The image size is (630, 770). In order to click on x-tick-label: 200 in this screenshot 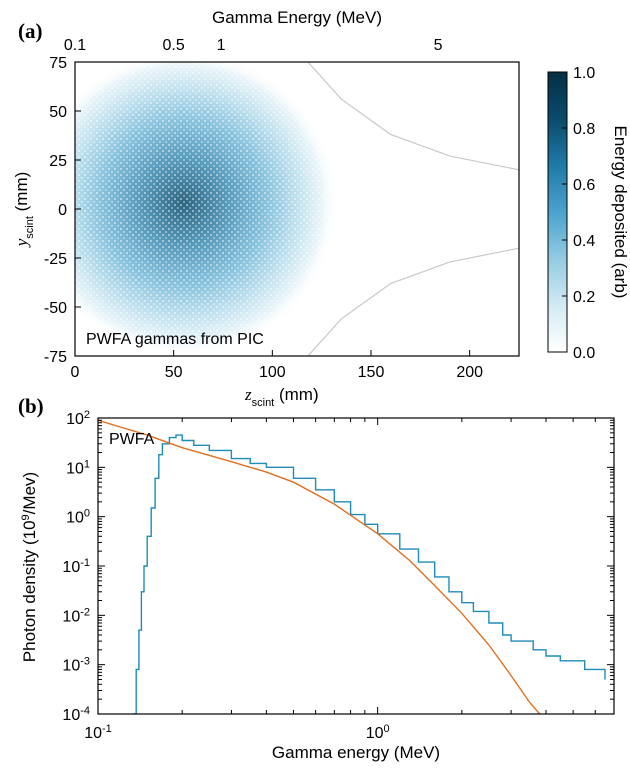, I will do `click(469, 372)`.